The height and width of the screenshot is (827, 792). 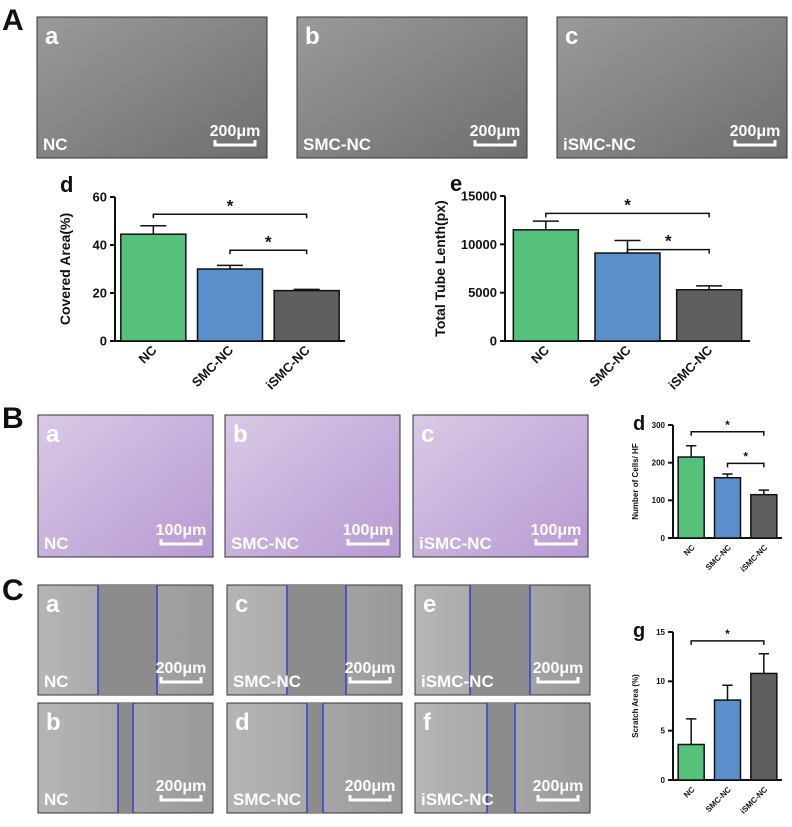 I want to click on y-tick-label: 10000, so click(x=479, y=244).